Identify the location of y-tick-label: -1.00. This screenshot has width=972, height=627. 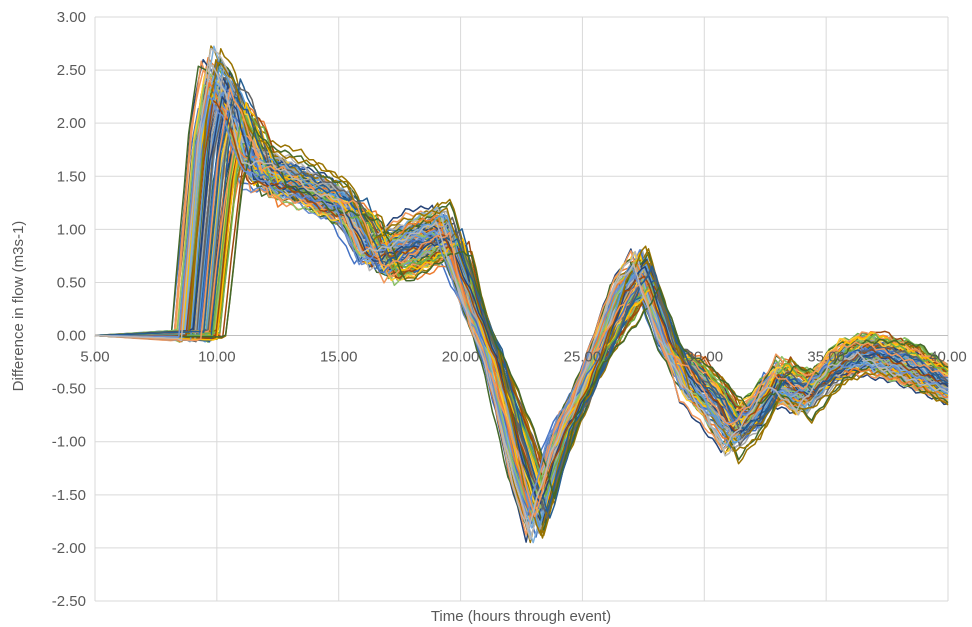
(69, 442).